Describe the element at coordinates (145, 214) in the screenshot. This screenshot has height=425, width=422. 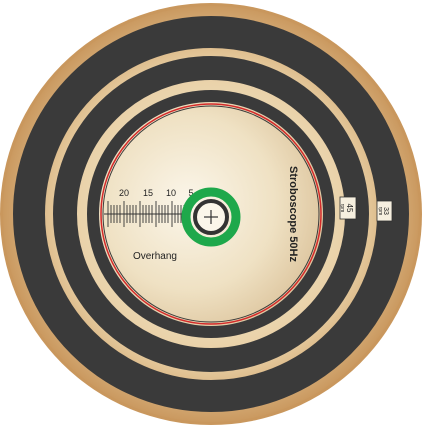
I see `overhang-scale` at that location.